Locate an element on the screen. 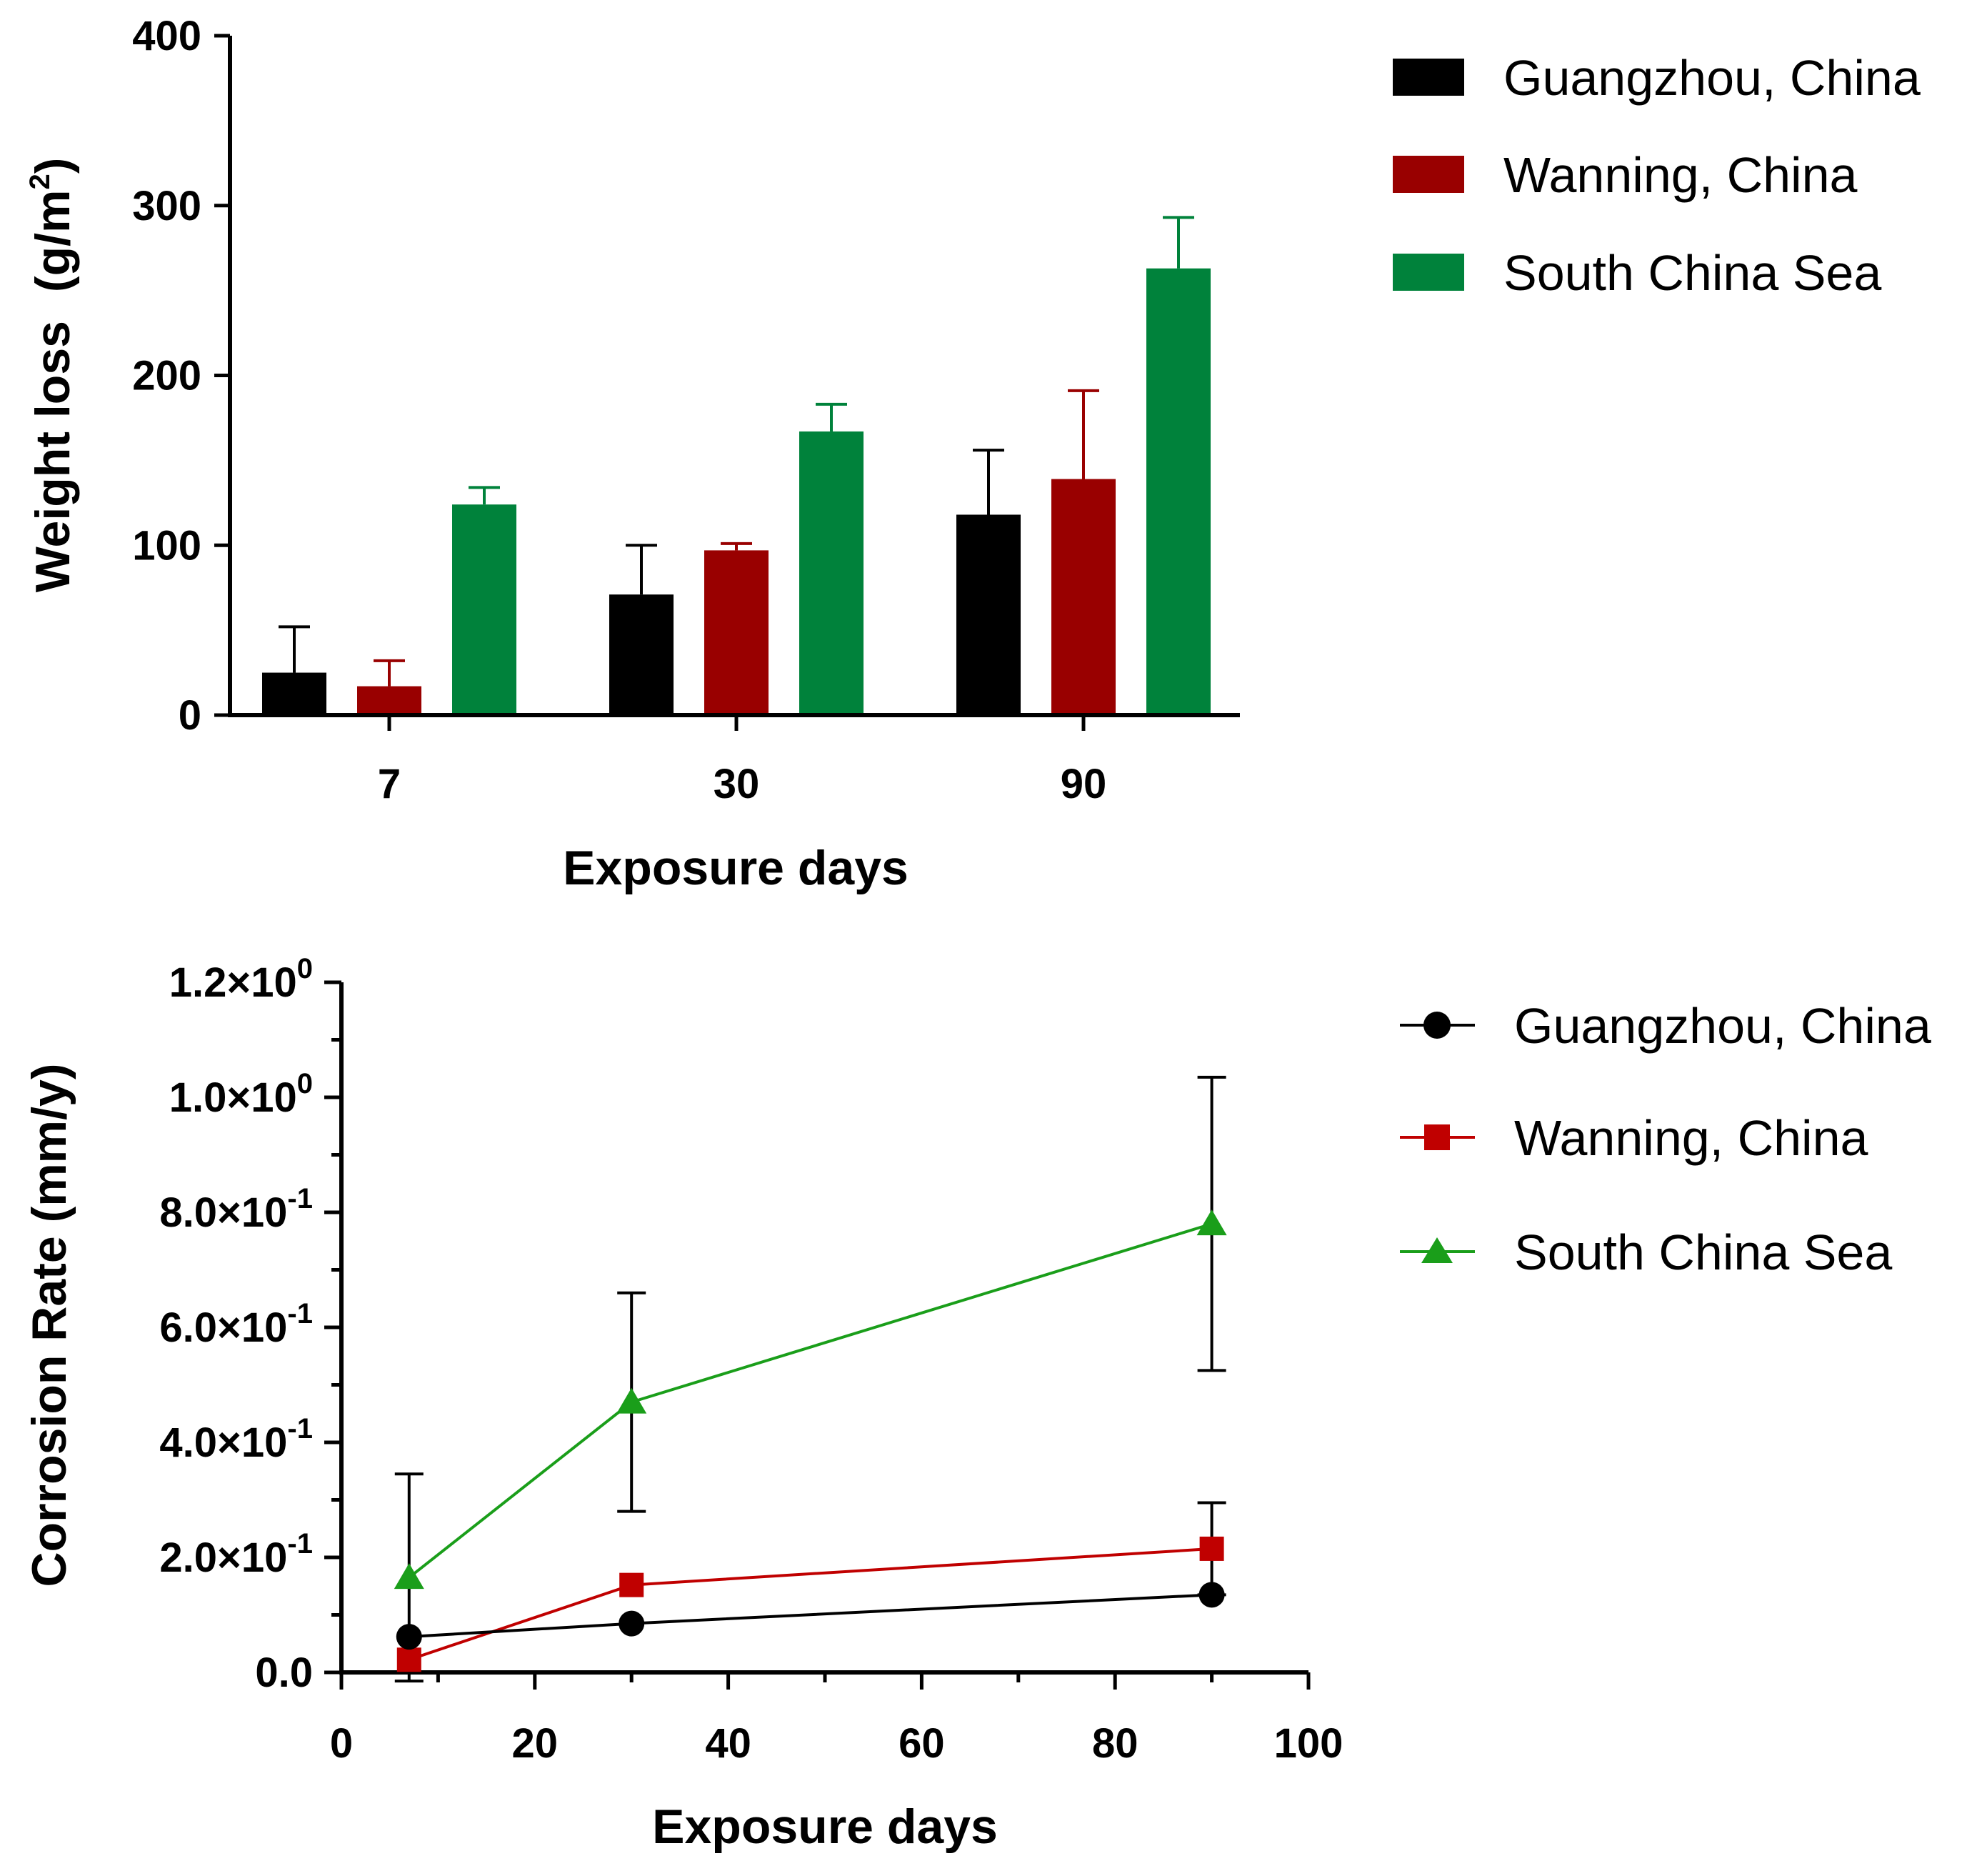 This screenshot has width=1987, height=1876. circle-marker-icon is located at coordinates (1437, 1025).